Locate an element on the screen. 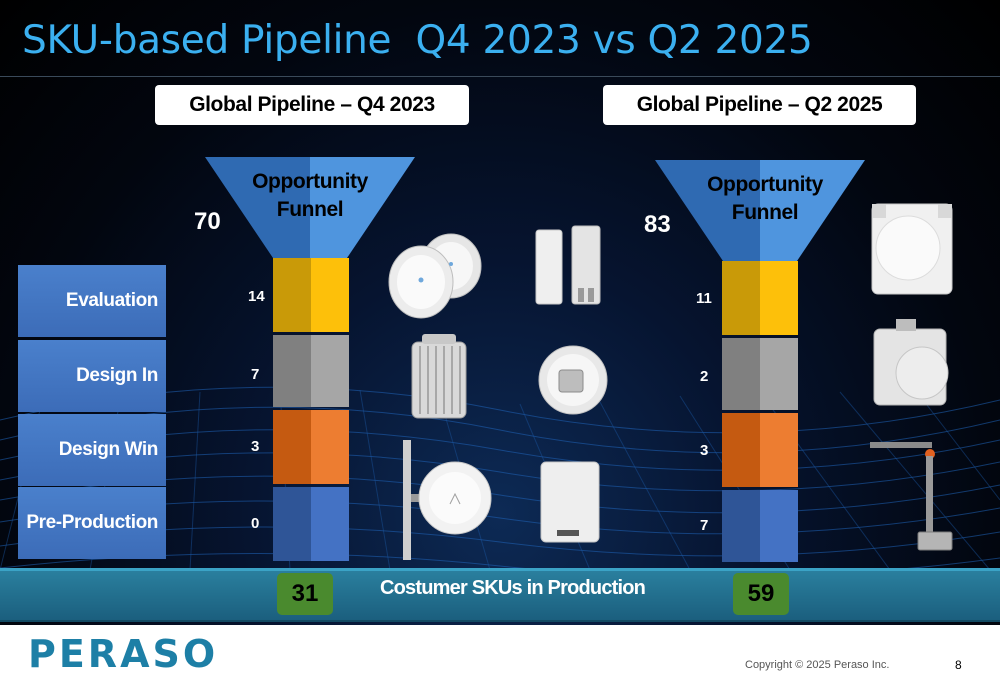  mounting-pole-icon is located at coordinates (911, 496).